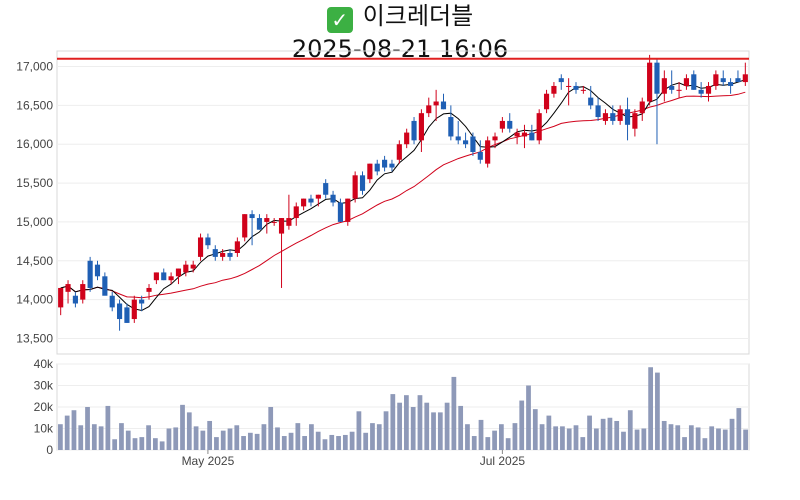 The width and height of the screenshot is (800, 500). What do you see at coordinates (34, 105) in the screenshot?
I see `price-tick-label: 16,500` at bounding box center [34, 105].